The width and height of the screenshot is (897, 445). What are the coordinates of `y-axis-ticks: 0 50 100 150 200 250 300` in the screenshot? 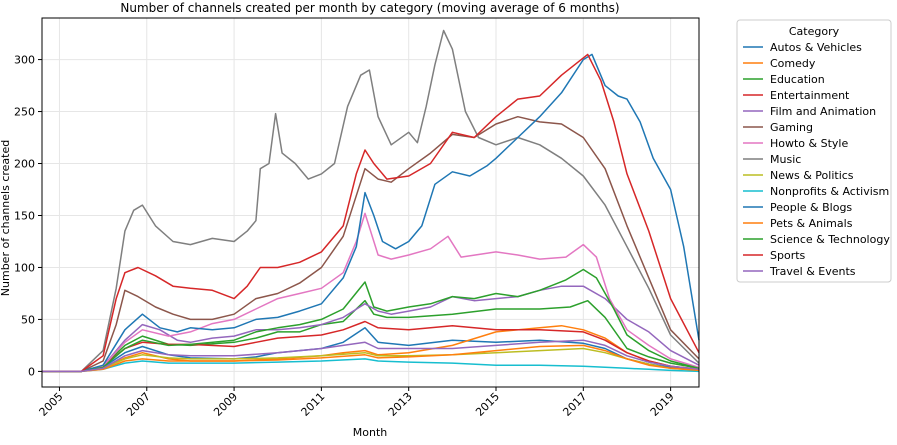 It's located at (28, 216).